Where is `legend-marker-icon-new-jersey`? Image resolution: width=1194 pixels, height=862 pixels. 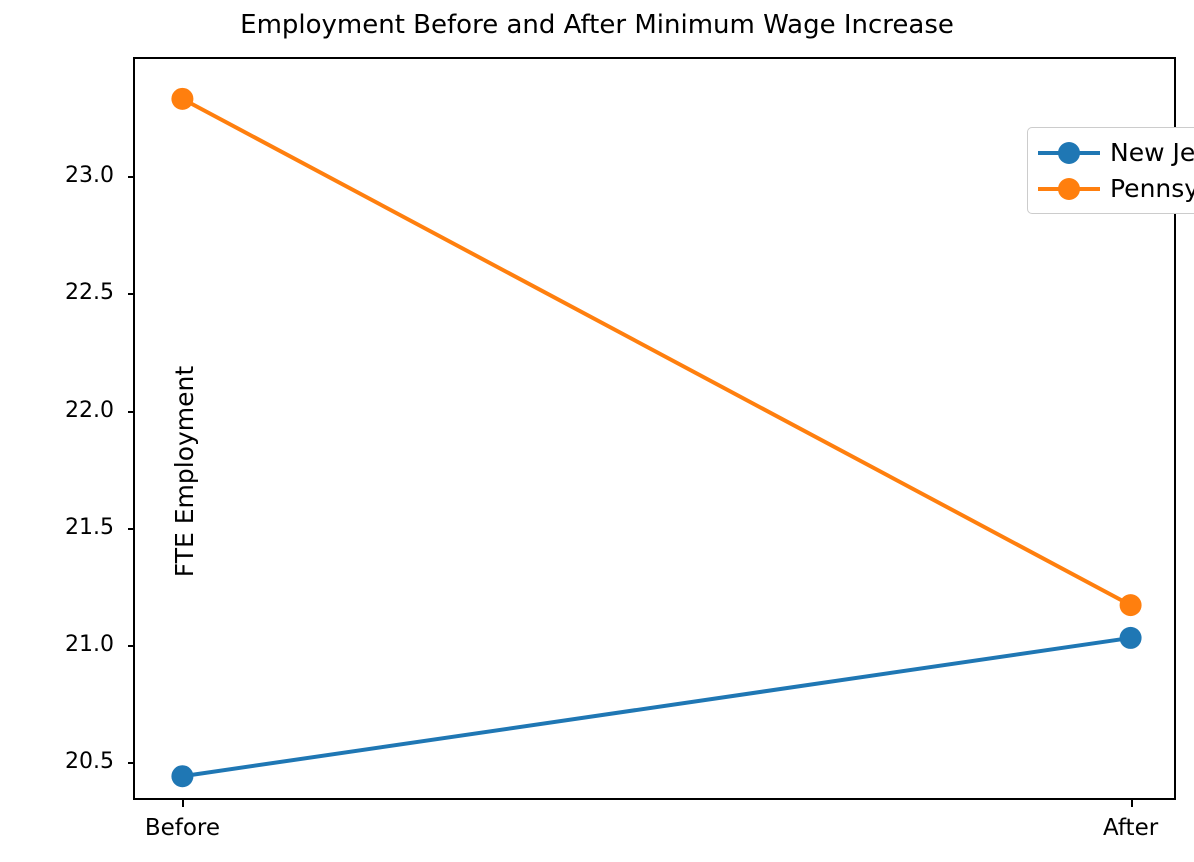
legend-marker-icon-new-jersey is located at coordinates (1069, 153).